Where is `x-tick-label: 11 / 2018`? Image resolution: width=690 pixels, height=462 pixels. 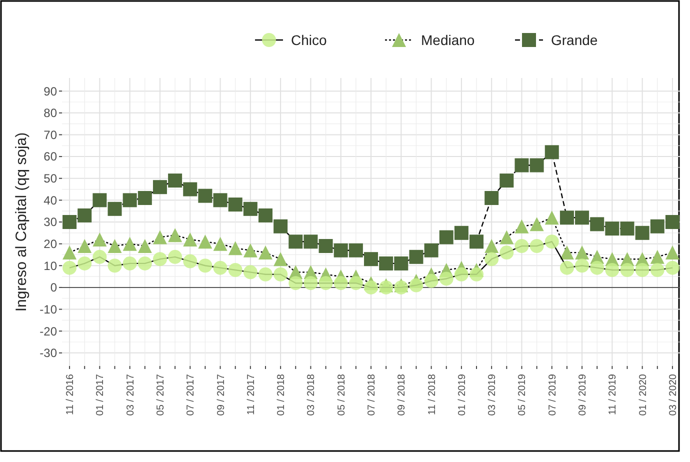
x-tick-label: 11 / 2018 is located at coordinates (432, 394).